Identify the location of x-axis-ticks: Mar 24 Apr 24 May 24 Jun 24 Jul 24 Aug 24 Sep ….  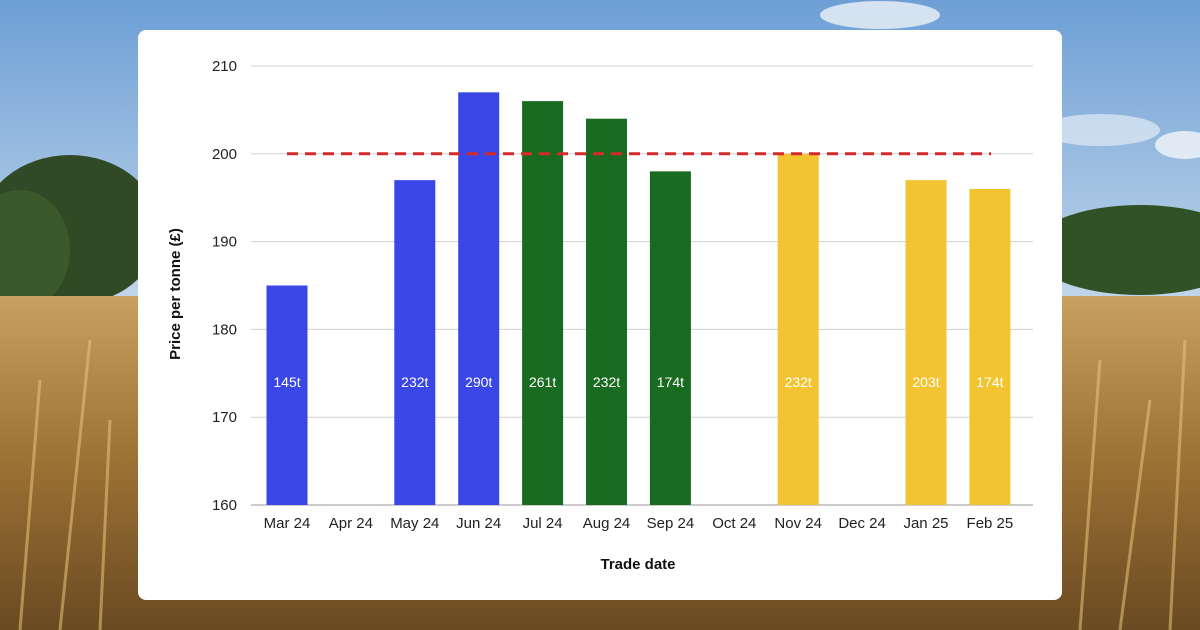
(639, 523).